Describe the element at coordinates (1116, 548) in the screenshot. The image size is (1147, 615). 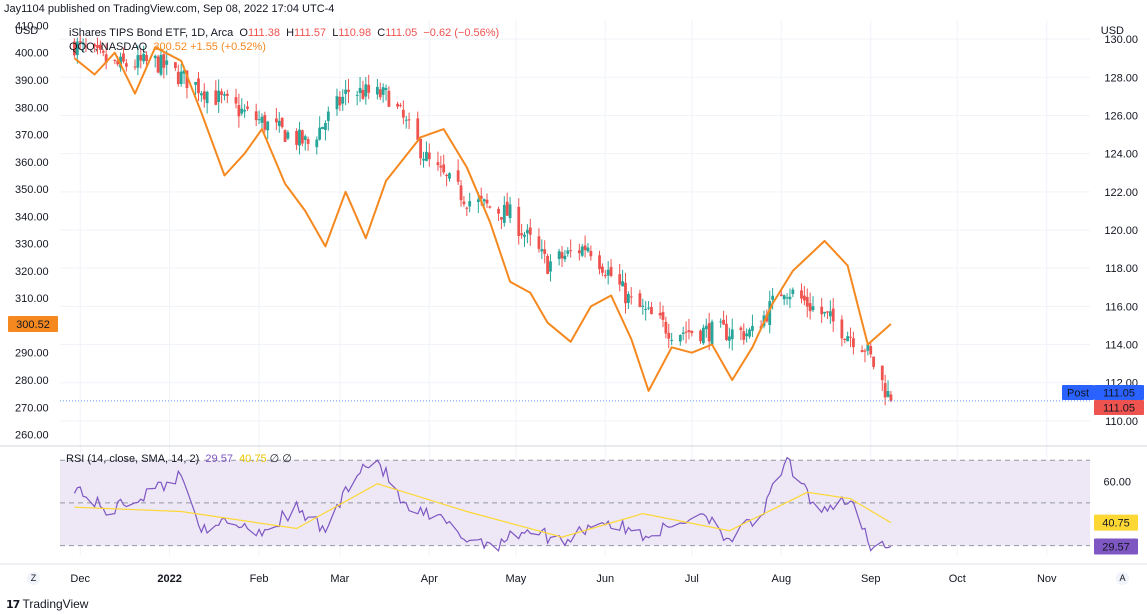
I see `rsi-price-label: 29.57` at that location.